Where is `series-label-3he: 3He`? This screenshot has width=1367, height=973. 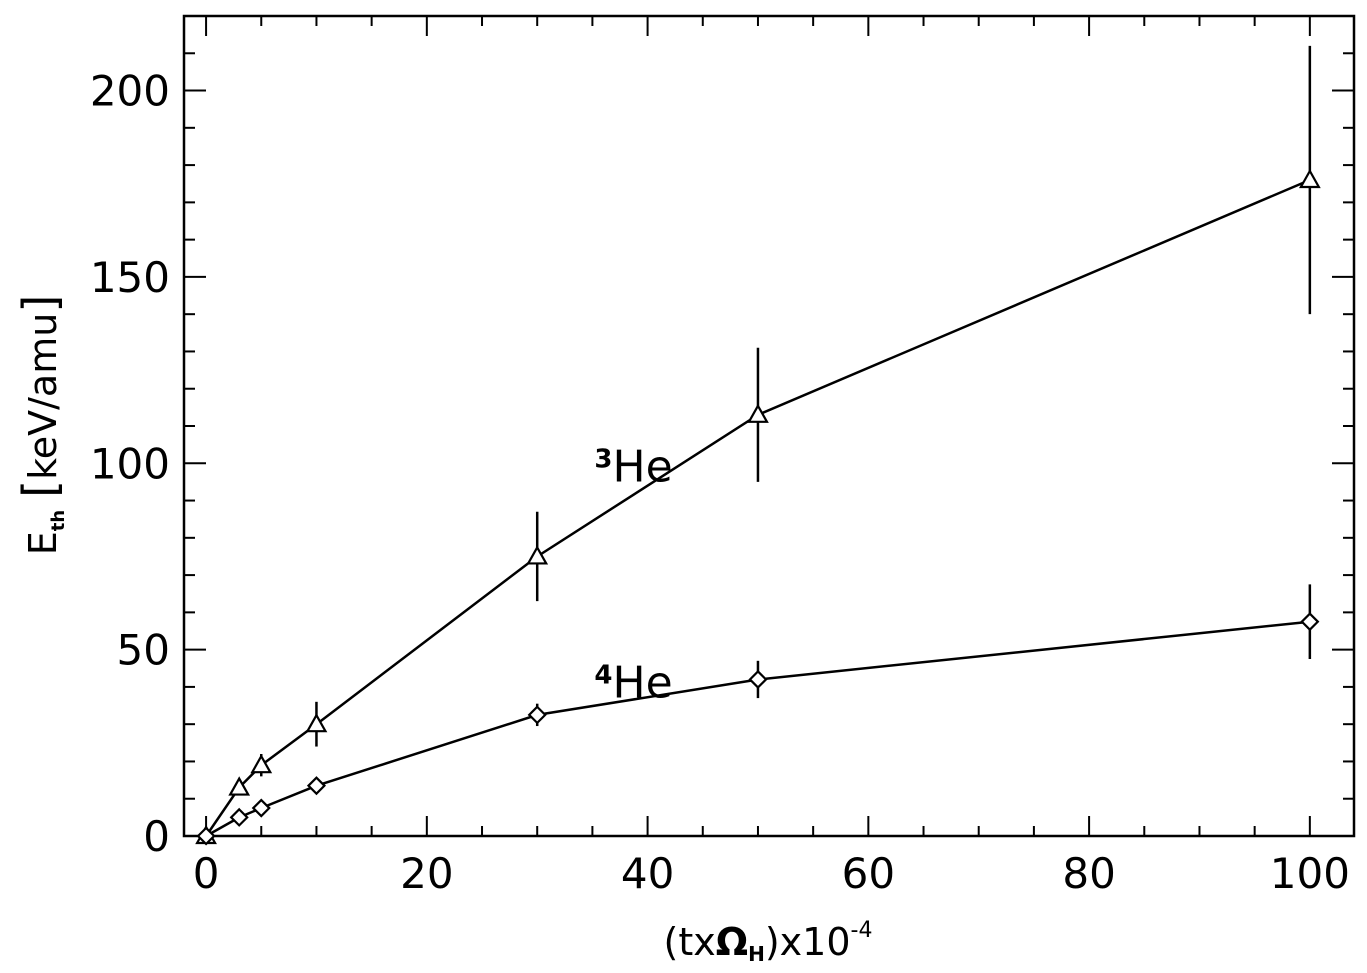 series-label-3he: 3He is located at coordinates (633, 466).